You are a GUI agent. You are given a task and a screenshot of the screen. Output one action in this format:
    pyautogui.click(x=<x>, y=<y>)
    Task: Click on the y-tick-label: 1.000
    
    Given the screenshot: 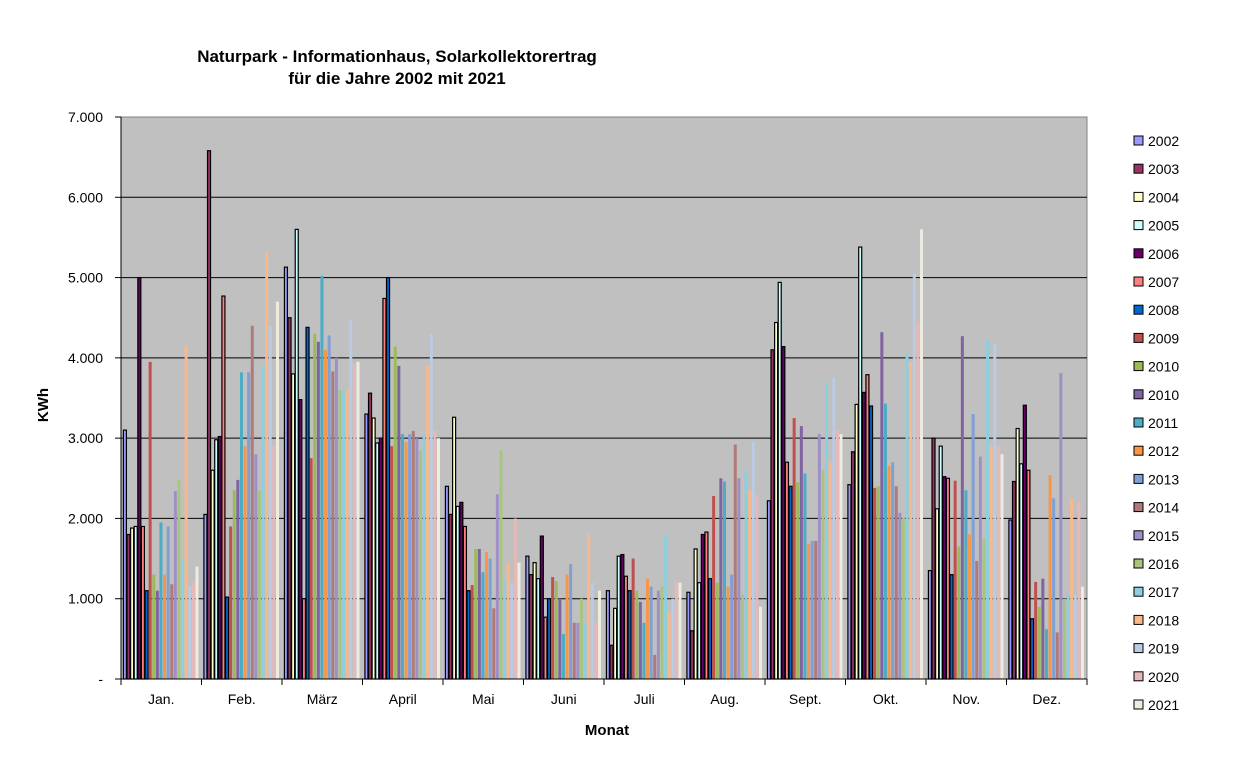 What is the action you would take?
    pyautogui.click(x=85, y=599)
    